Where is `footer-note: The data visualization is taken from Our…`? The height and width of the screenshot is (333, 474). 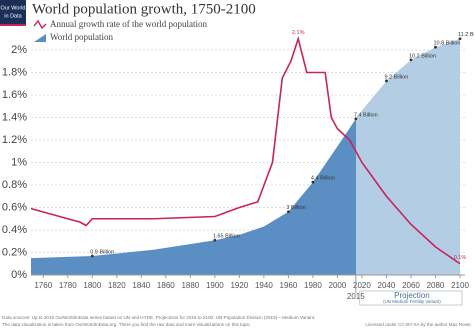
footer-note: The data visualization is taken from Our… is located at coordinates (126, 324).